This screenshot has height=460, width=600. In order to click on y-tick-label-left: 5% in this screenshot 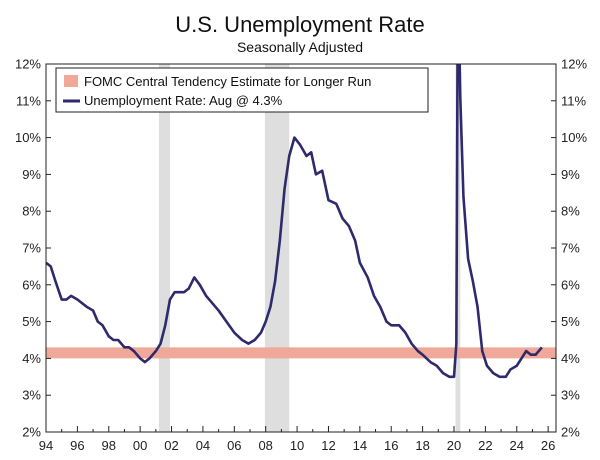, I will do `click(31, 321)`.